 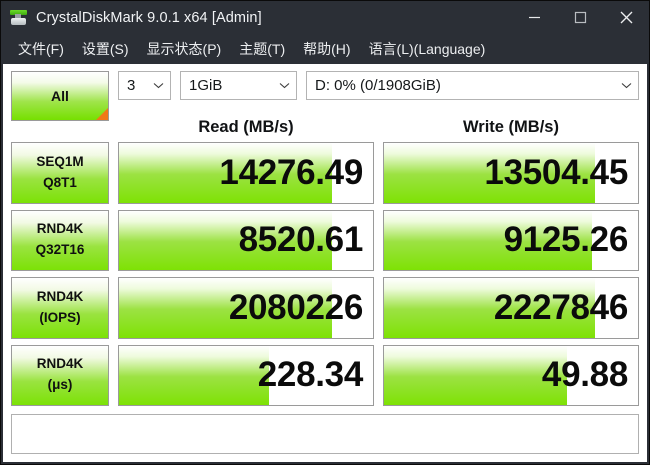 I want to click on test-label-line1: SEQ1M, so click(x=60, y=161).